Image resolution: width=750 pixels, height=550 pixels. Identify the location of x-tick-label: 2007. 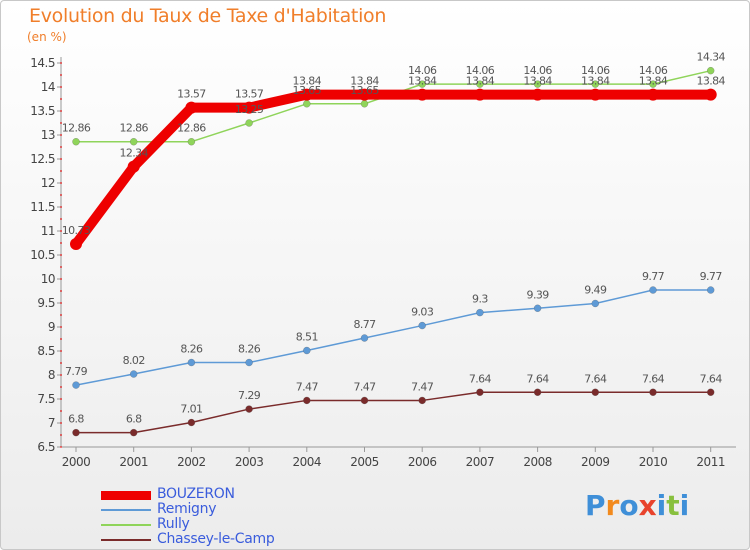
(480, 462).